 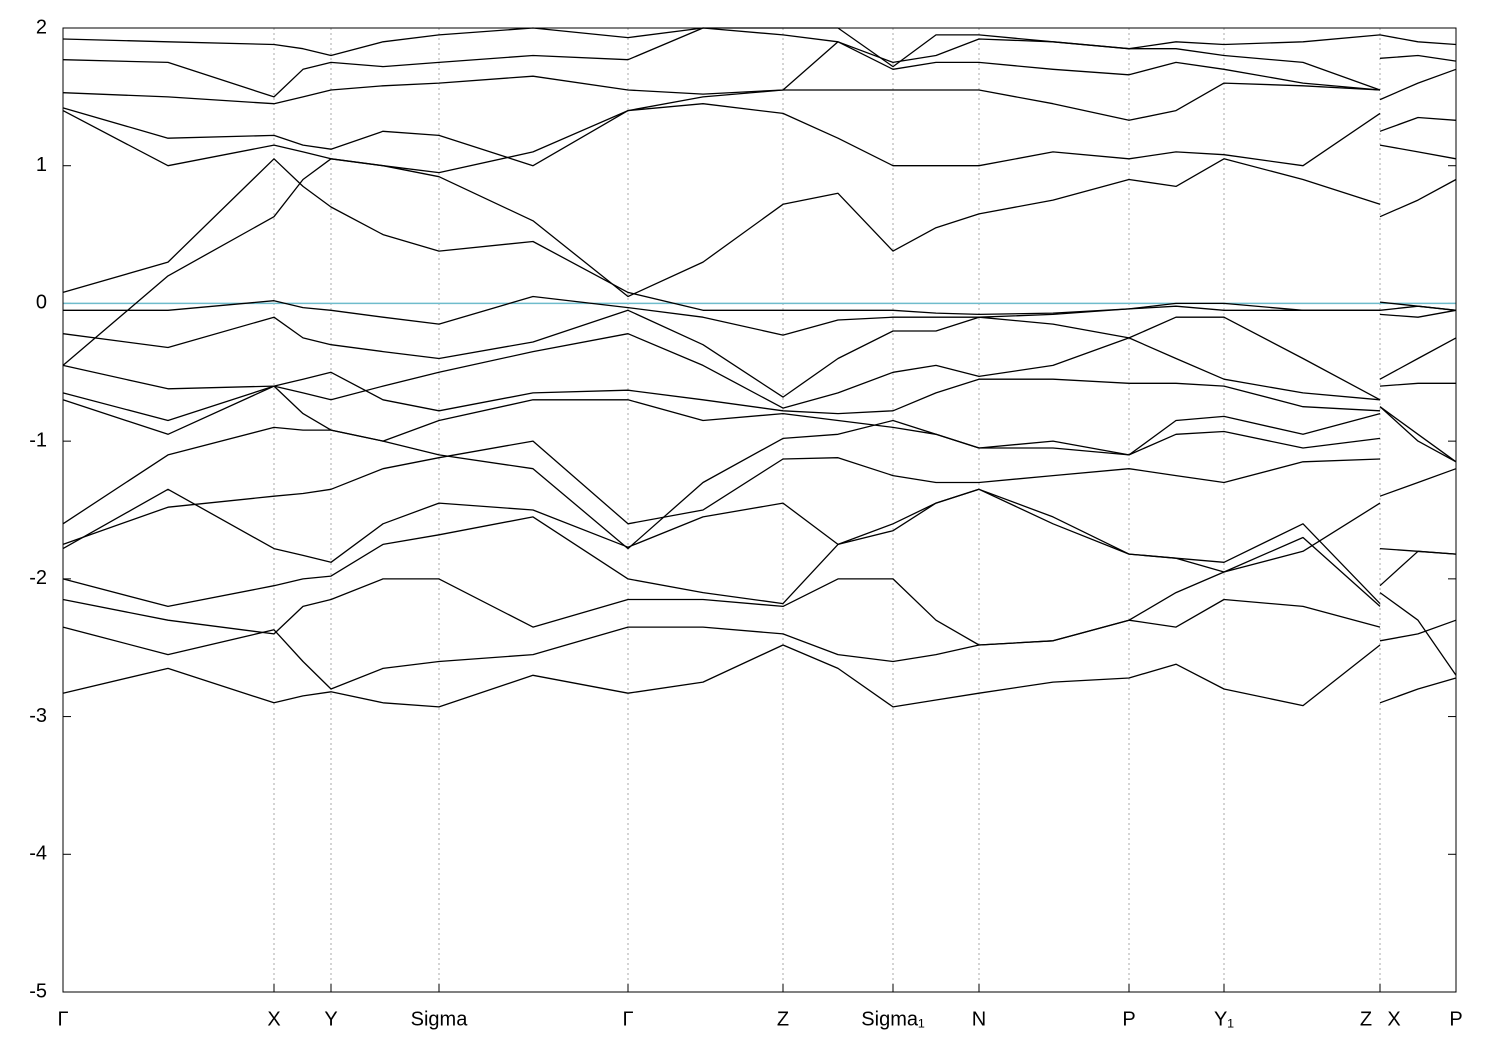 What do you see at coordinates (893, 1019) in the screenshot?
I see `x-tick-label: Sigma₁` at bounding box center [893, 1019].